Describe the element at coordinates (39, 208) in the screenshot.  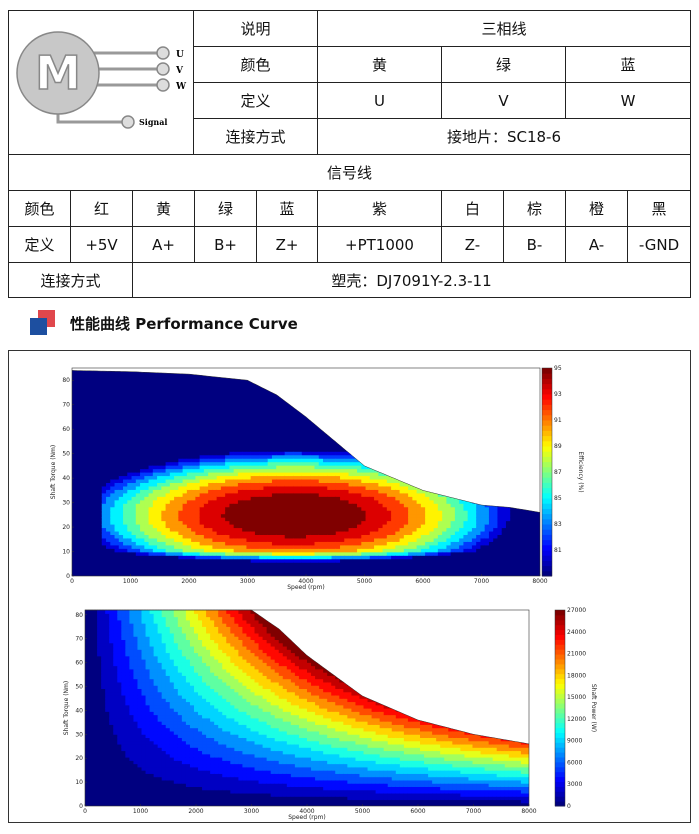
I see `signal-color-label: 颜色` at that location.